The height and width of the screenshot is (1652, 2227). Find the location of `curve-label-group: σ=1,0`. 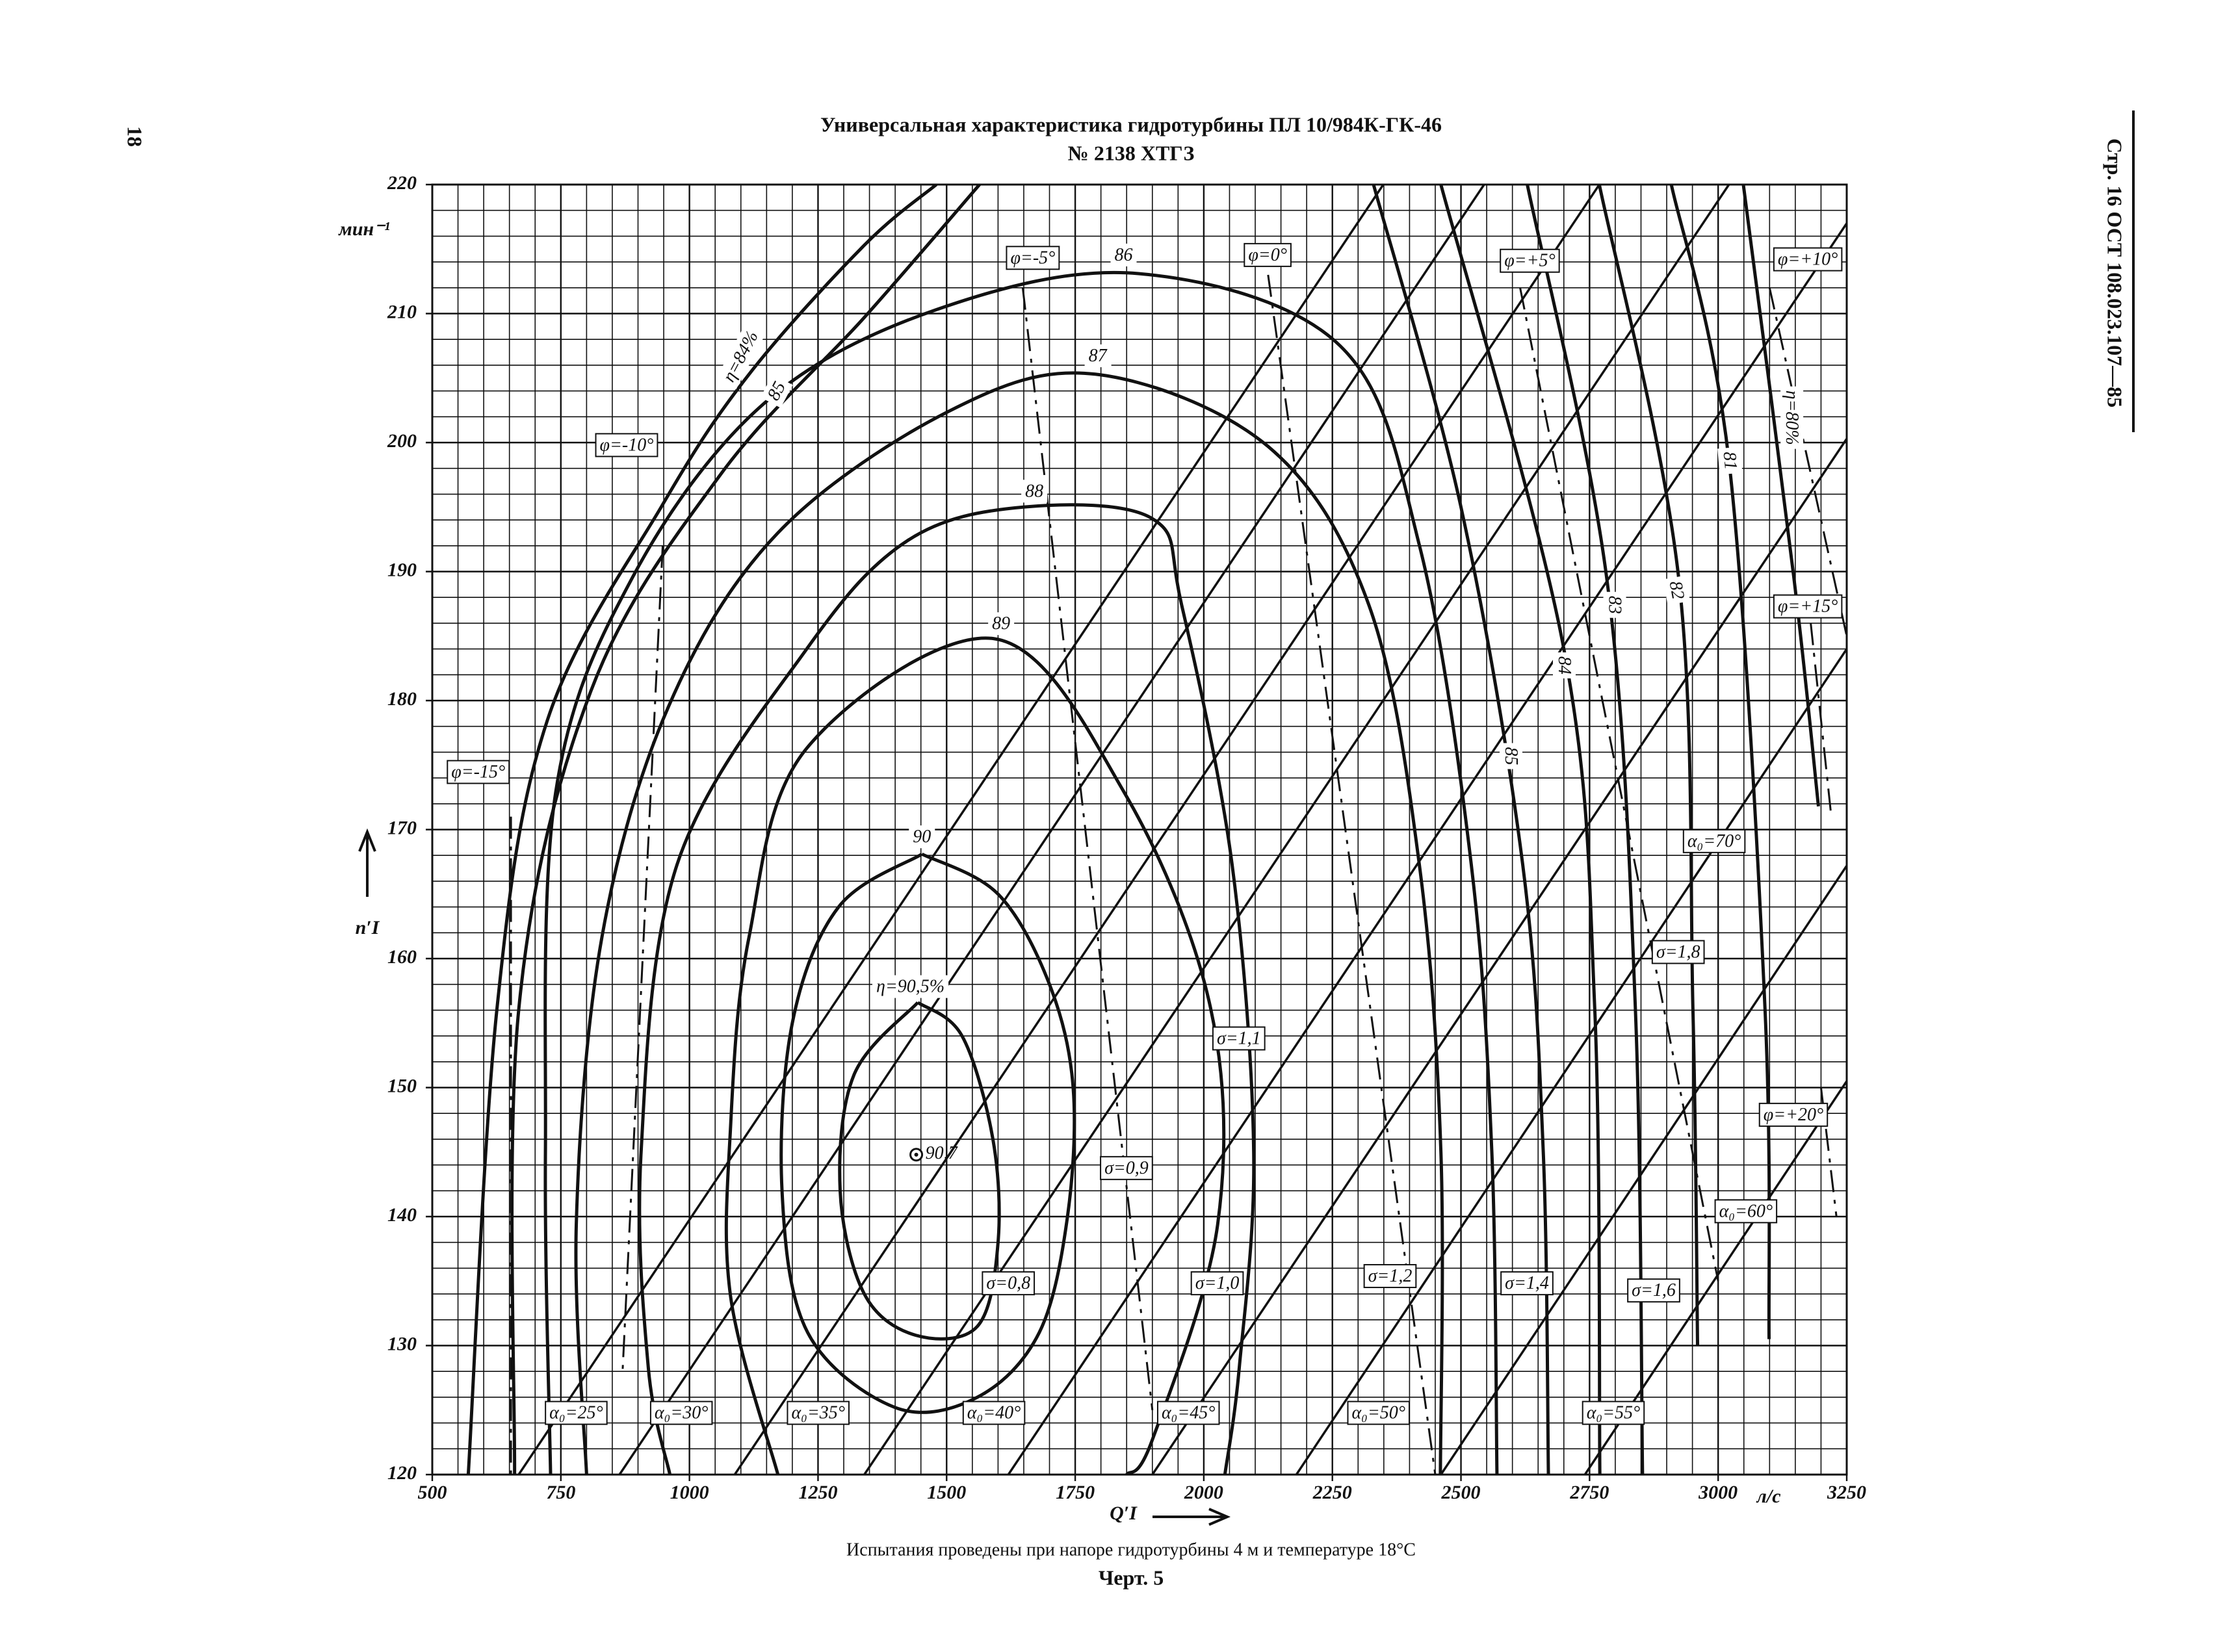

curve-label-group: σ=1,0 is located at coordinates (1217, 1283).